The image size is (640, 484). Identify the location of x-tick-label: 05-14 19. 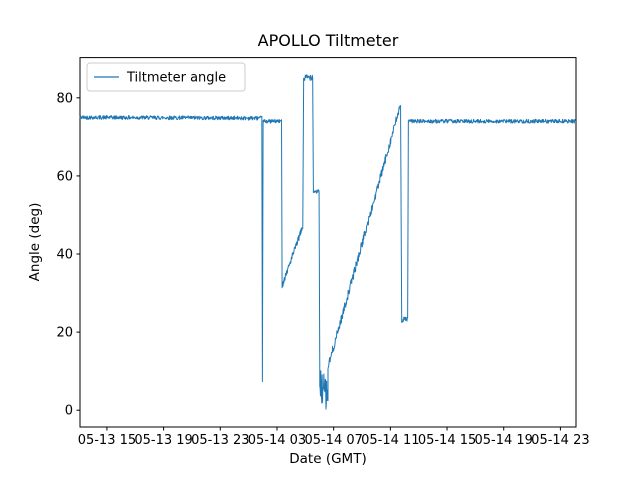
(503, 440).